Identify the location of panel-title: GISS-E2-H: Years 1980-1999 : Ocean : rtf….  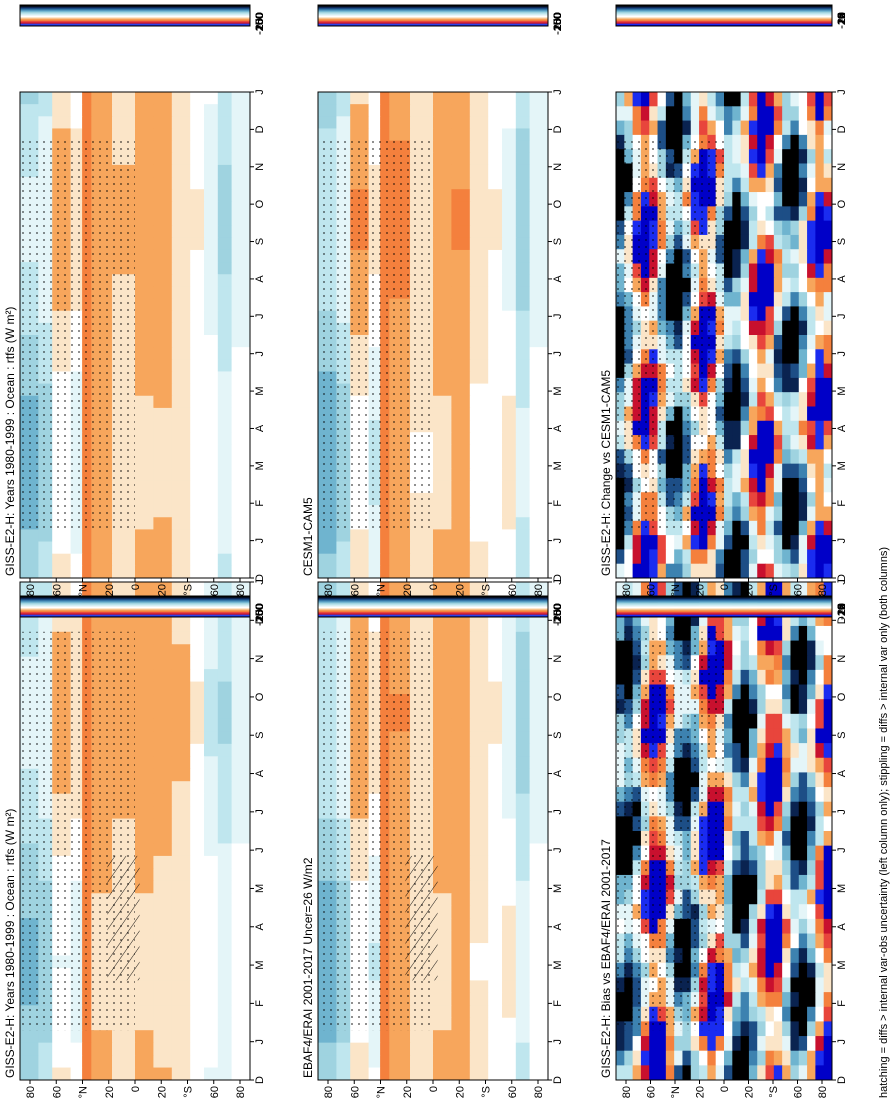
(10, 943).